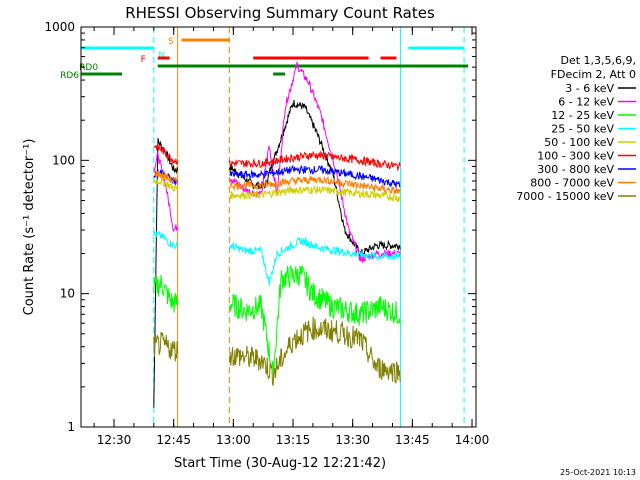  What do you see at coordinates (69, 76) in the screenshot?
I see `flag-rd6-label: RD6` at bounding box center [69, 76].